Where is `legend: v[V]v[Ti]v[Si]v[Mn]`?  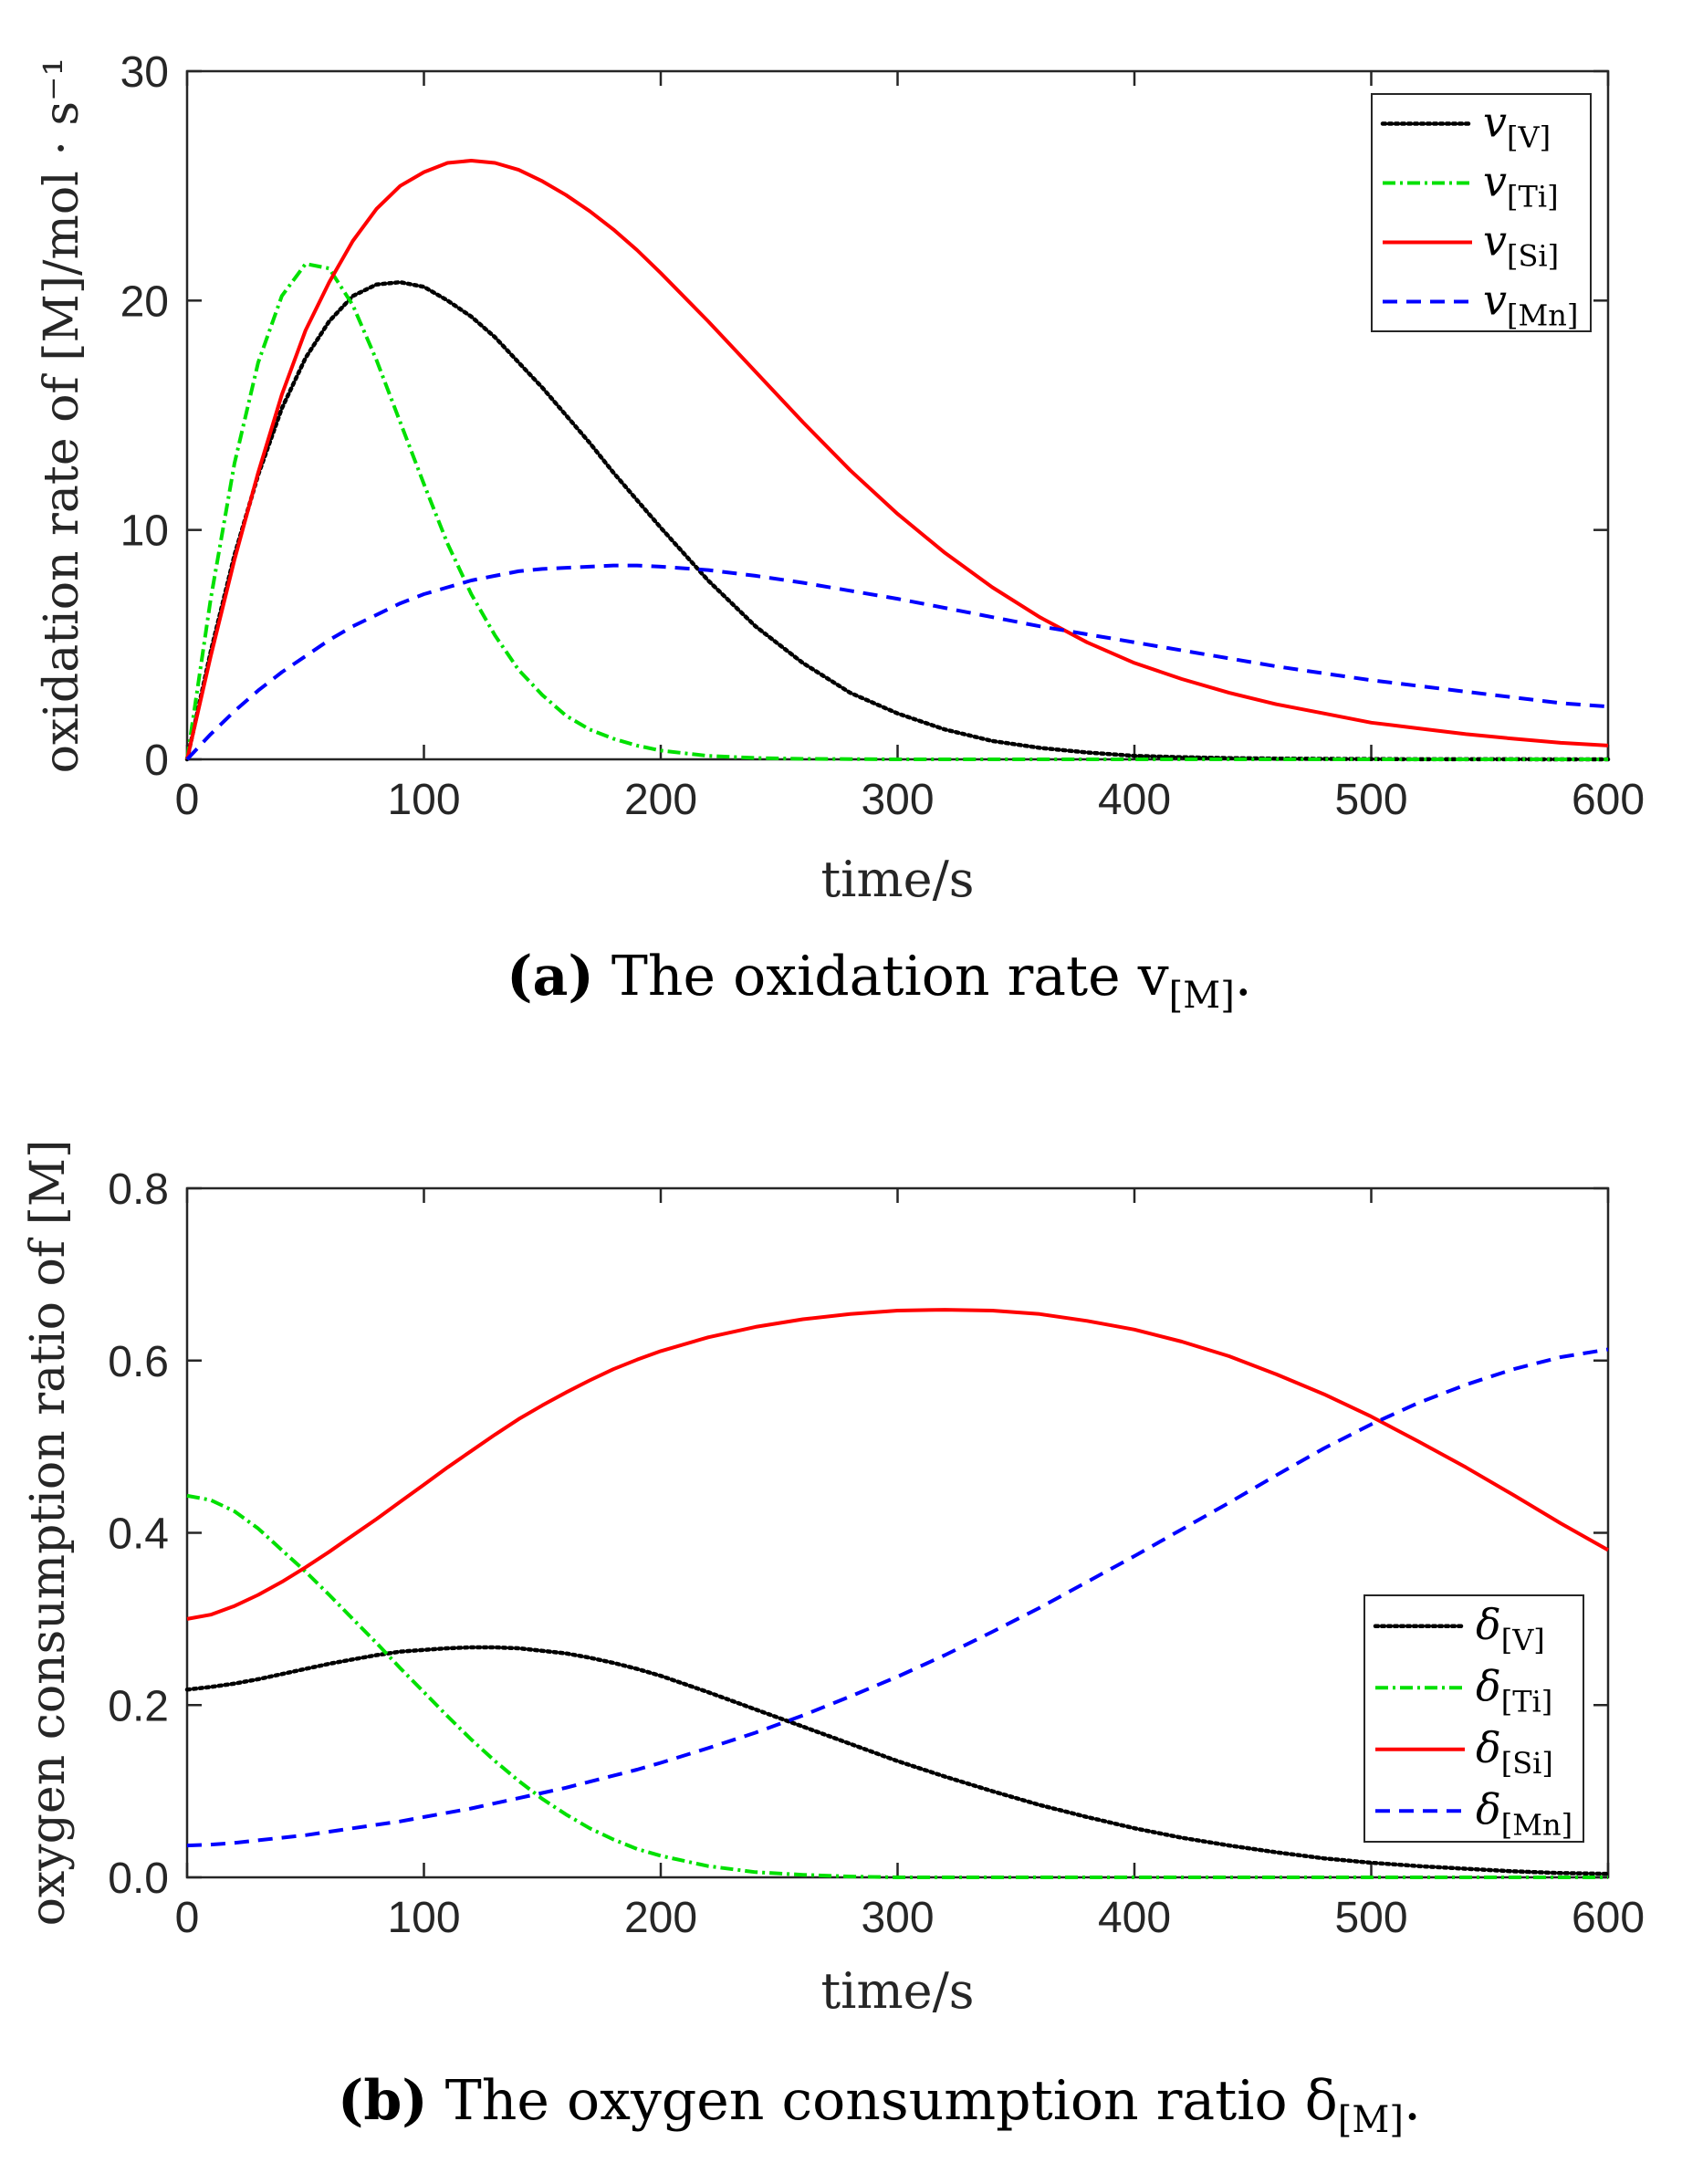
legend: v[V]v[Ti]v[Si]v[Mn] is located at coordinates (1481, 213).